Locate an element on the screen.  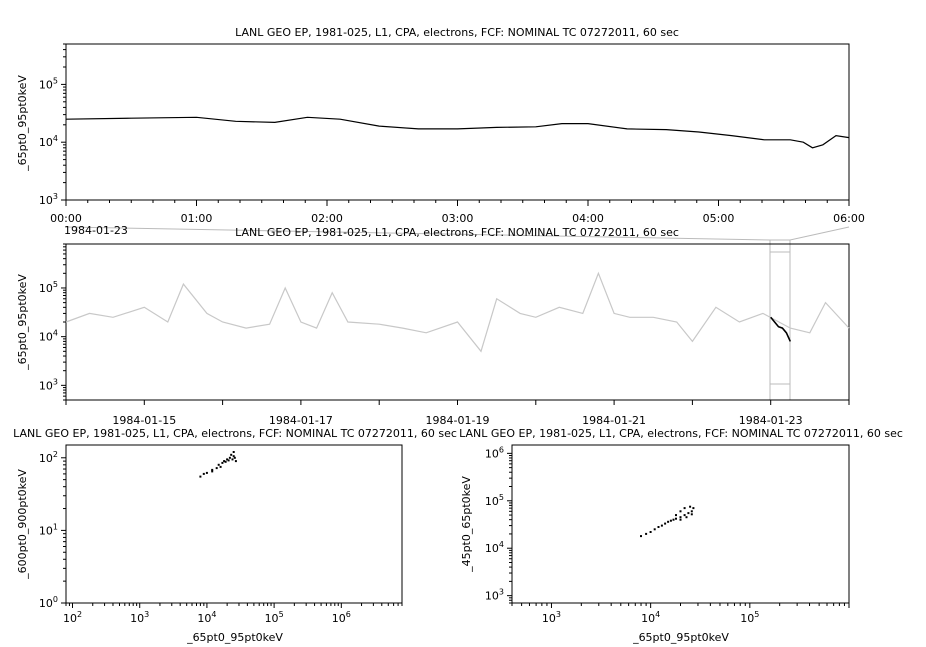
bottom-left-y-axis-label: _600pt0_900pt0keV is located at coordinates (22, 524).